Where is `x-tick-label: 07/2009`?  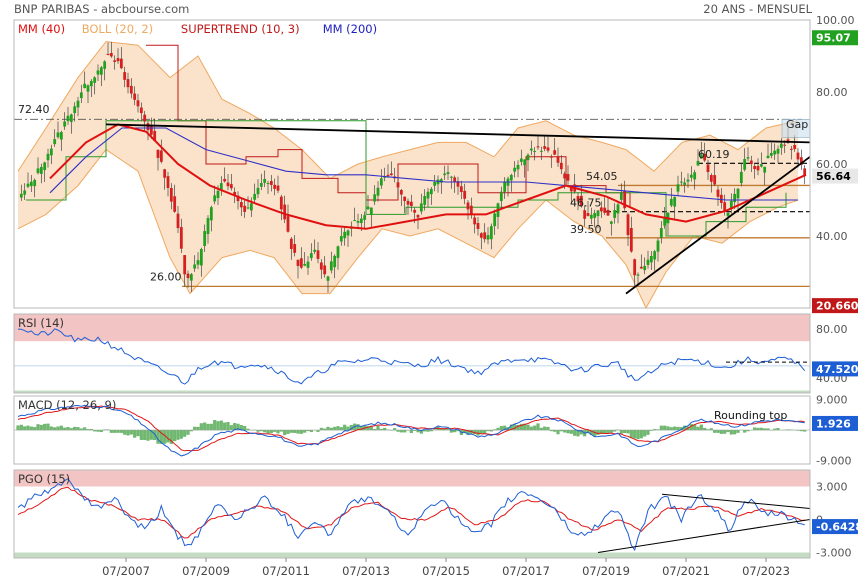 x-tick-label: 07/2009 is located at coordinates (206, 571).